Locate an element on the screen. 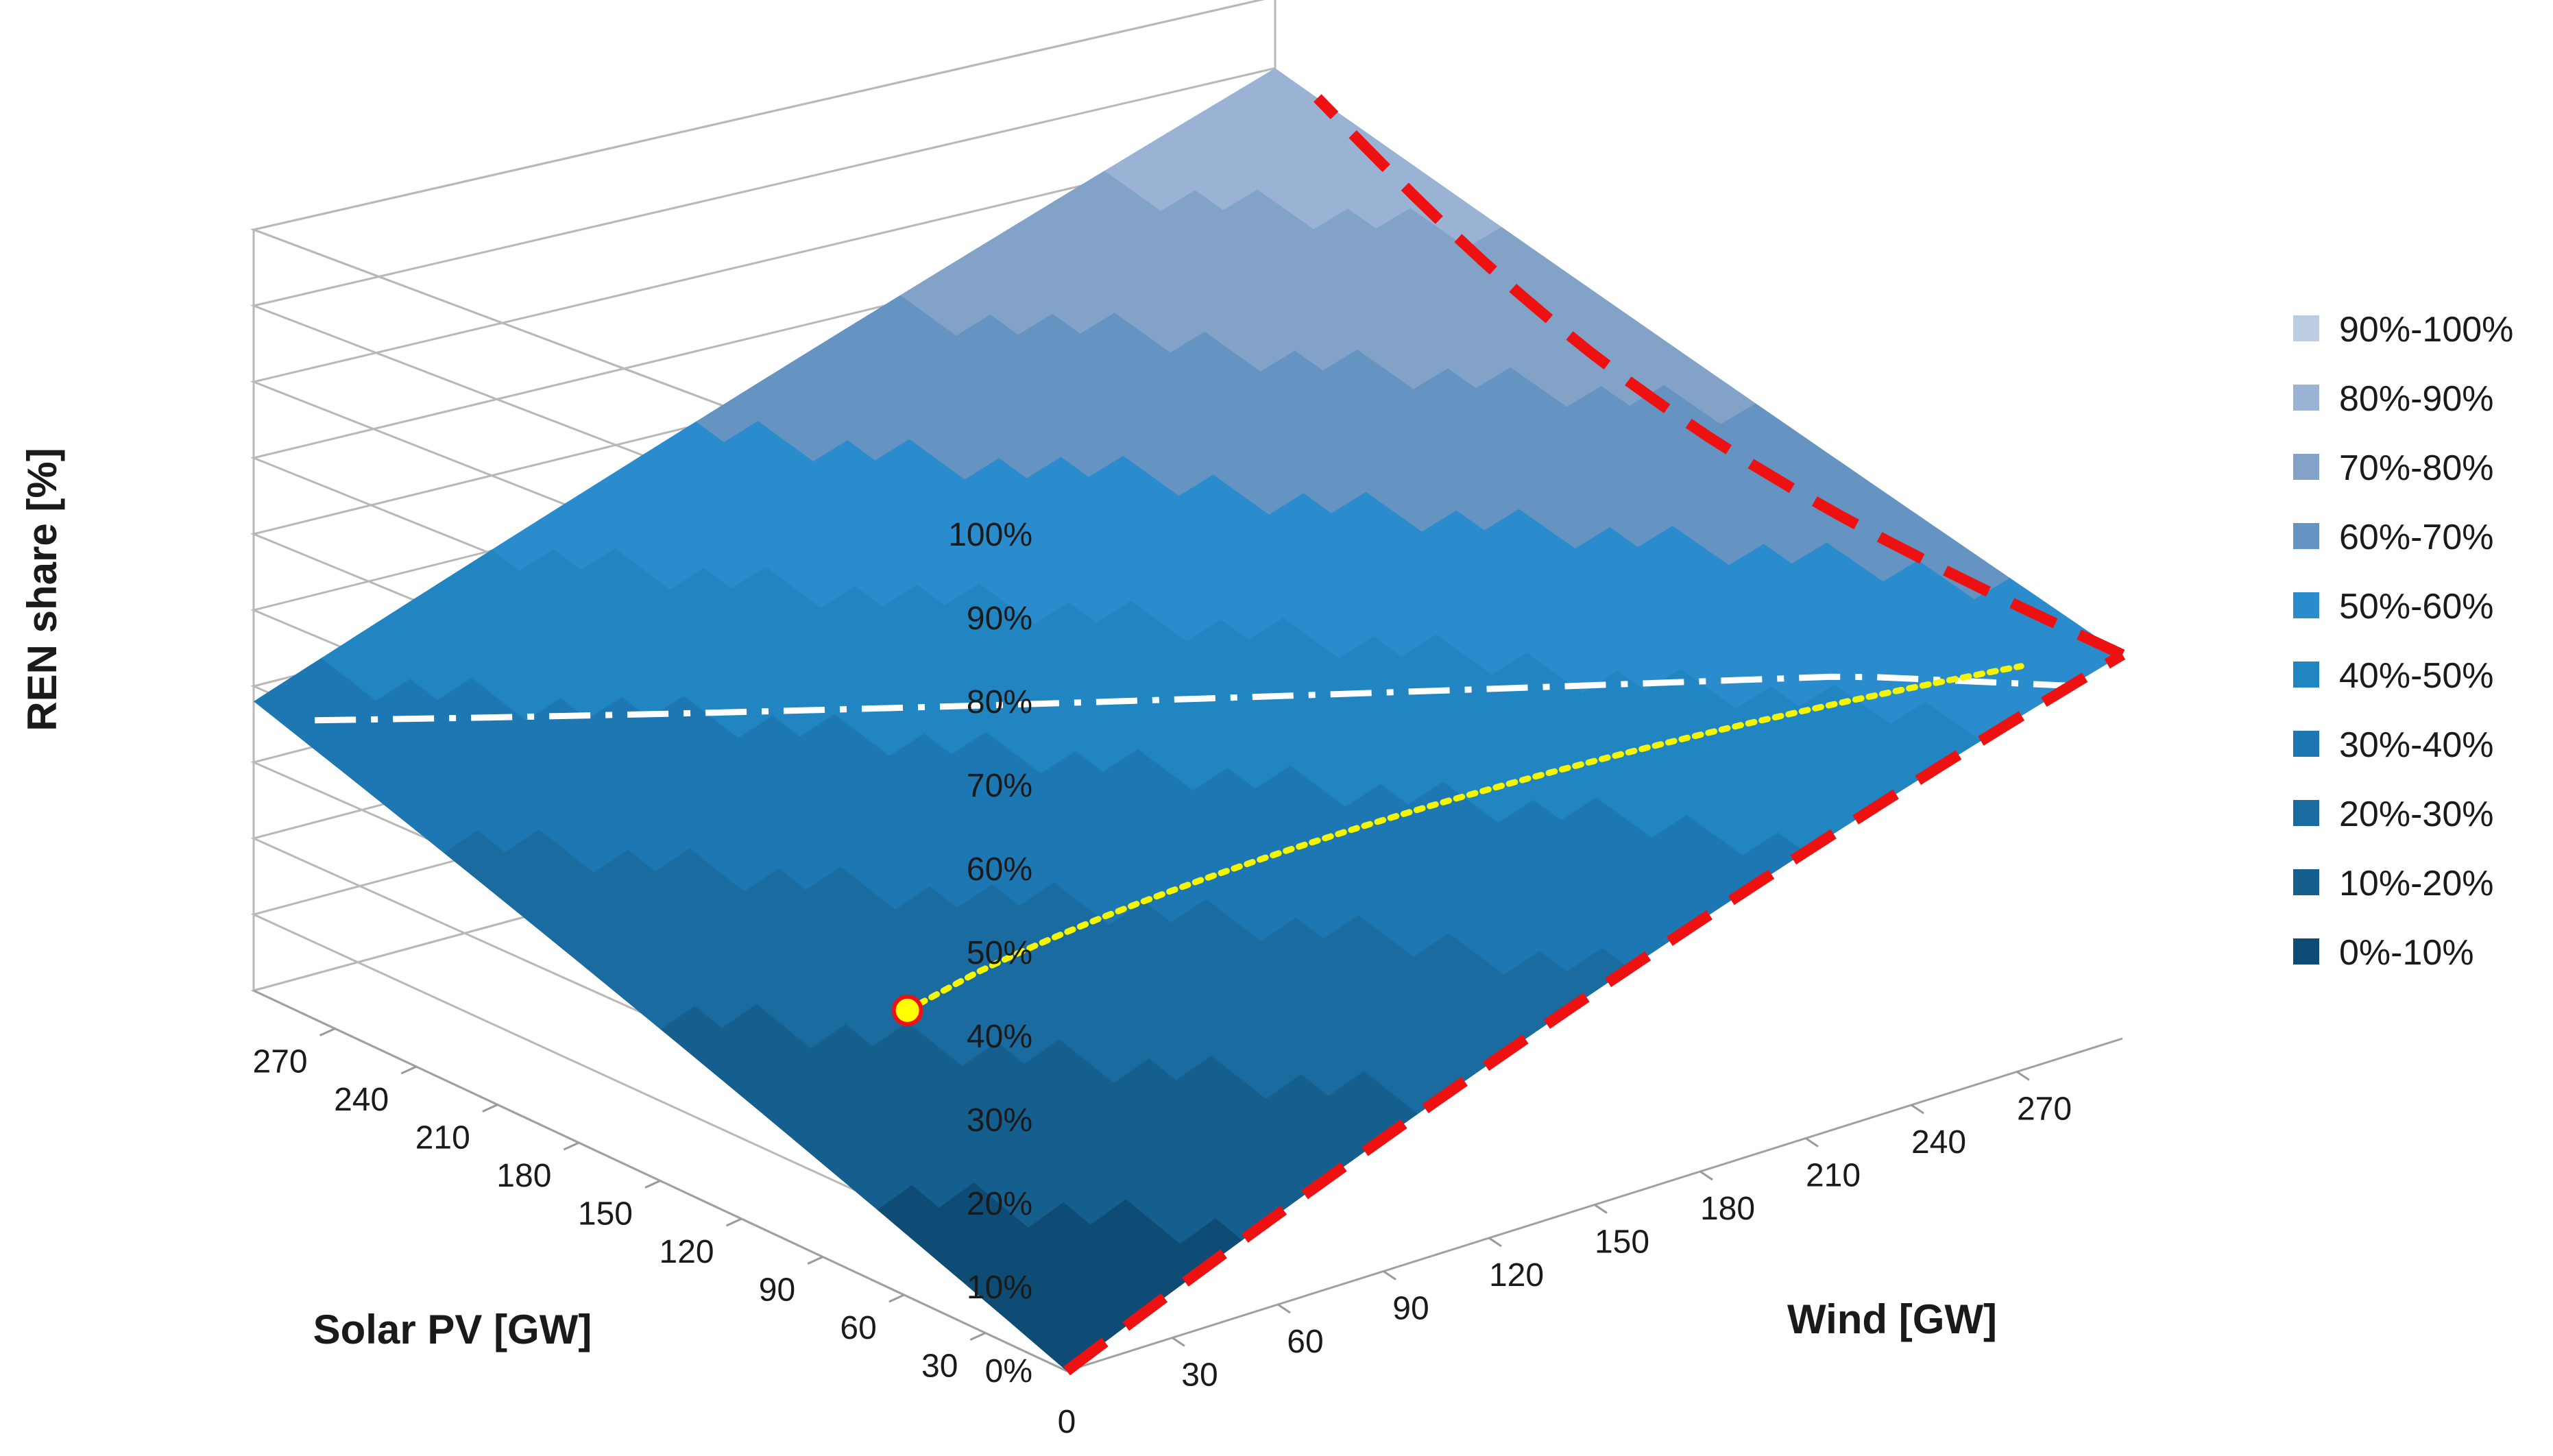  legend-label: 30%-40% is located at coordinates (2416, 745).